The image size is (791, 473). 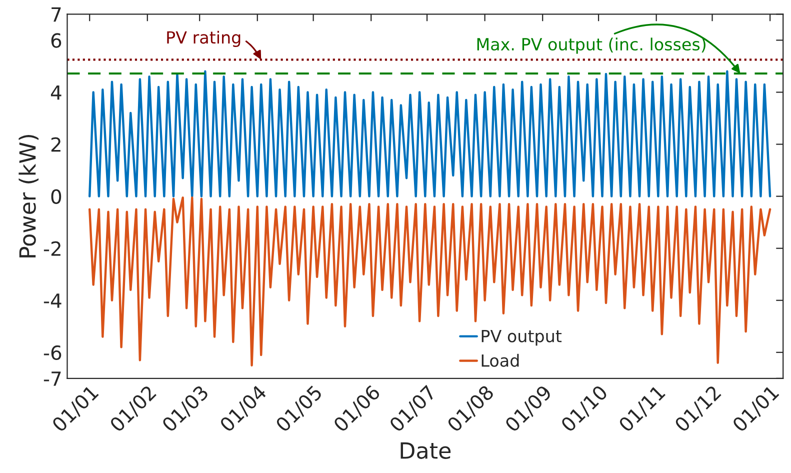 What do you see at coordinates (52, 248) in the screenshot?
I see `y-tick-label: -2` at bounding box center [52, 248].